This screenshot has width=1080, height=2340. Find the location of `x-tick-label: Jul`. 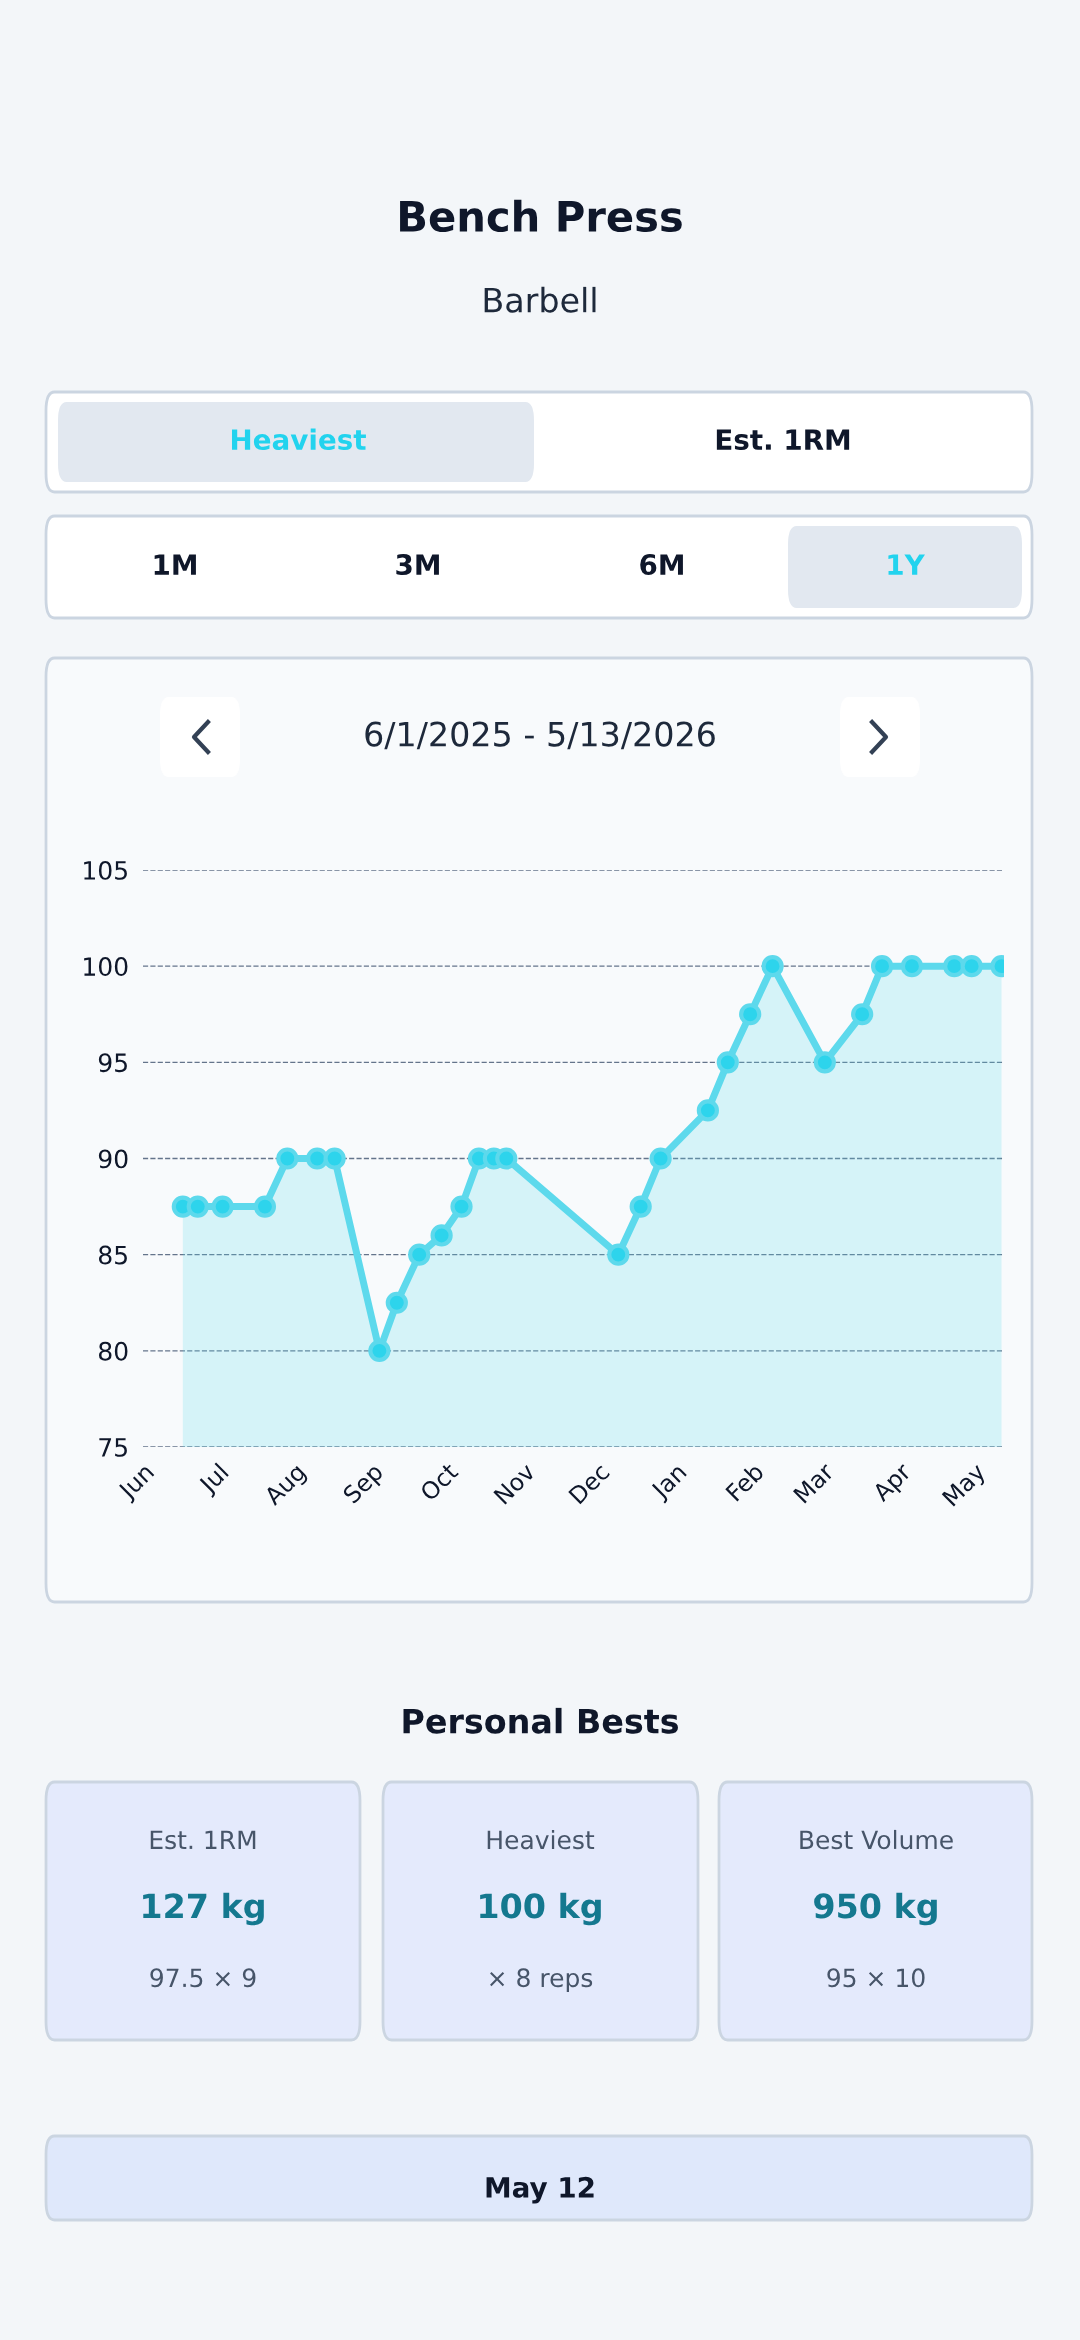

x-tick-label: Jul is located at coordinates (214, 1480).